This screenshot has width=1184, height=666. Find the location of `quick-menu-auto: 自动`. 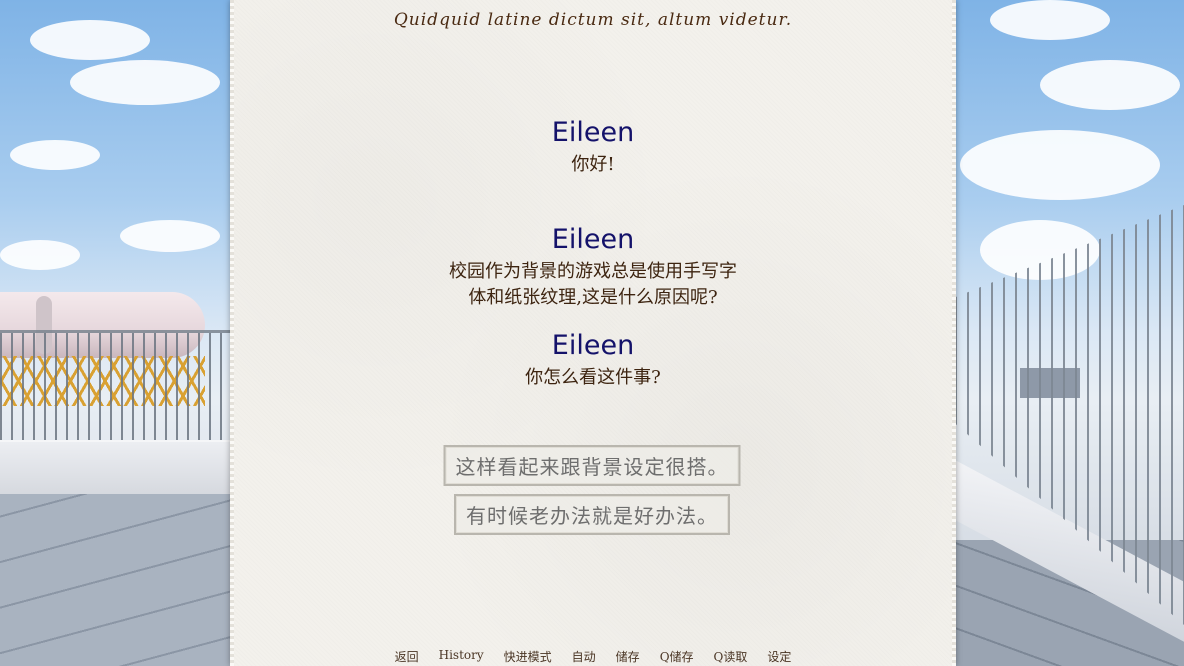

quick-menu-auto: 自动 is located at coordinates (583, 657).